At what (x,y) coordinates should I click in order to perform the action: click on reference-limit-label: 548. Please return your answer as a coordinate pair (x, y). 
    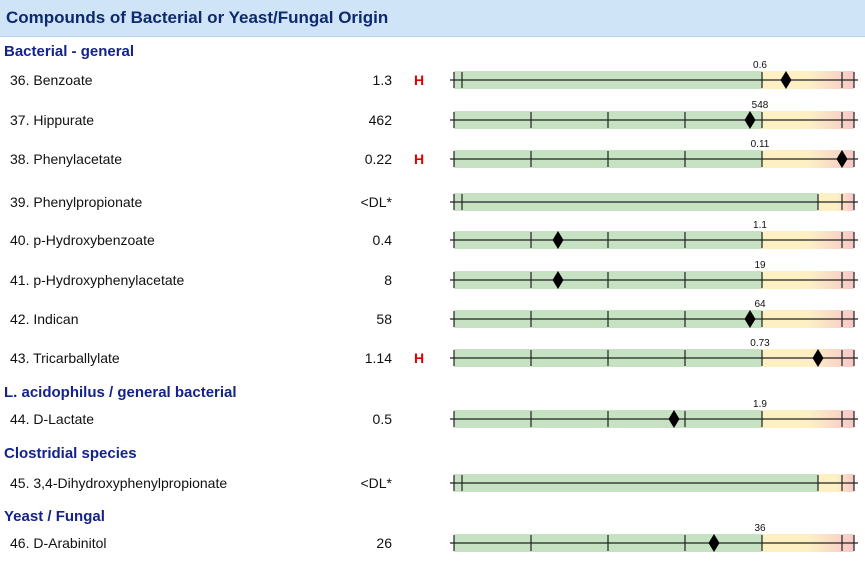
    Looking at the image, I should click on (760, 105).